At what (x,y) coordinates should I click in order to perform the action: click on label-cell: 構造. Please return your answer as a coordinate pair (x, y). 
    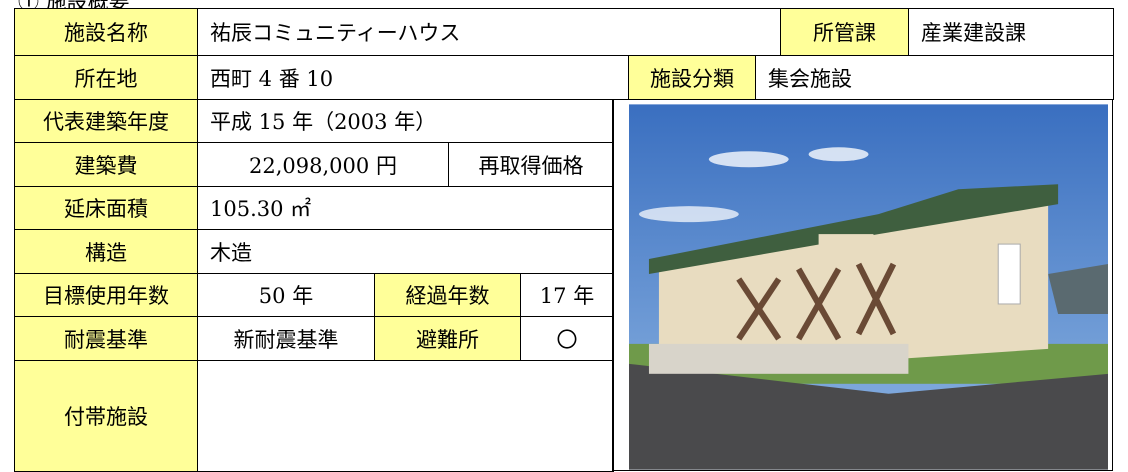
    Looking at the image, I should click on (106, 251).